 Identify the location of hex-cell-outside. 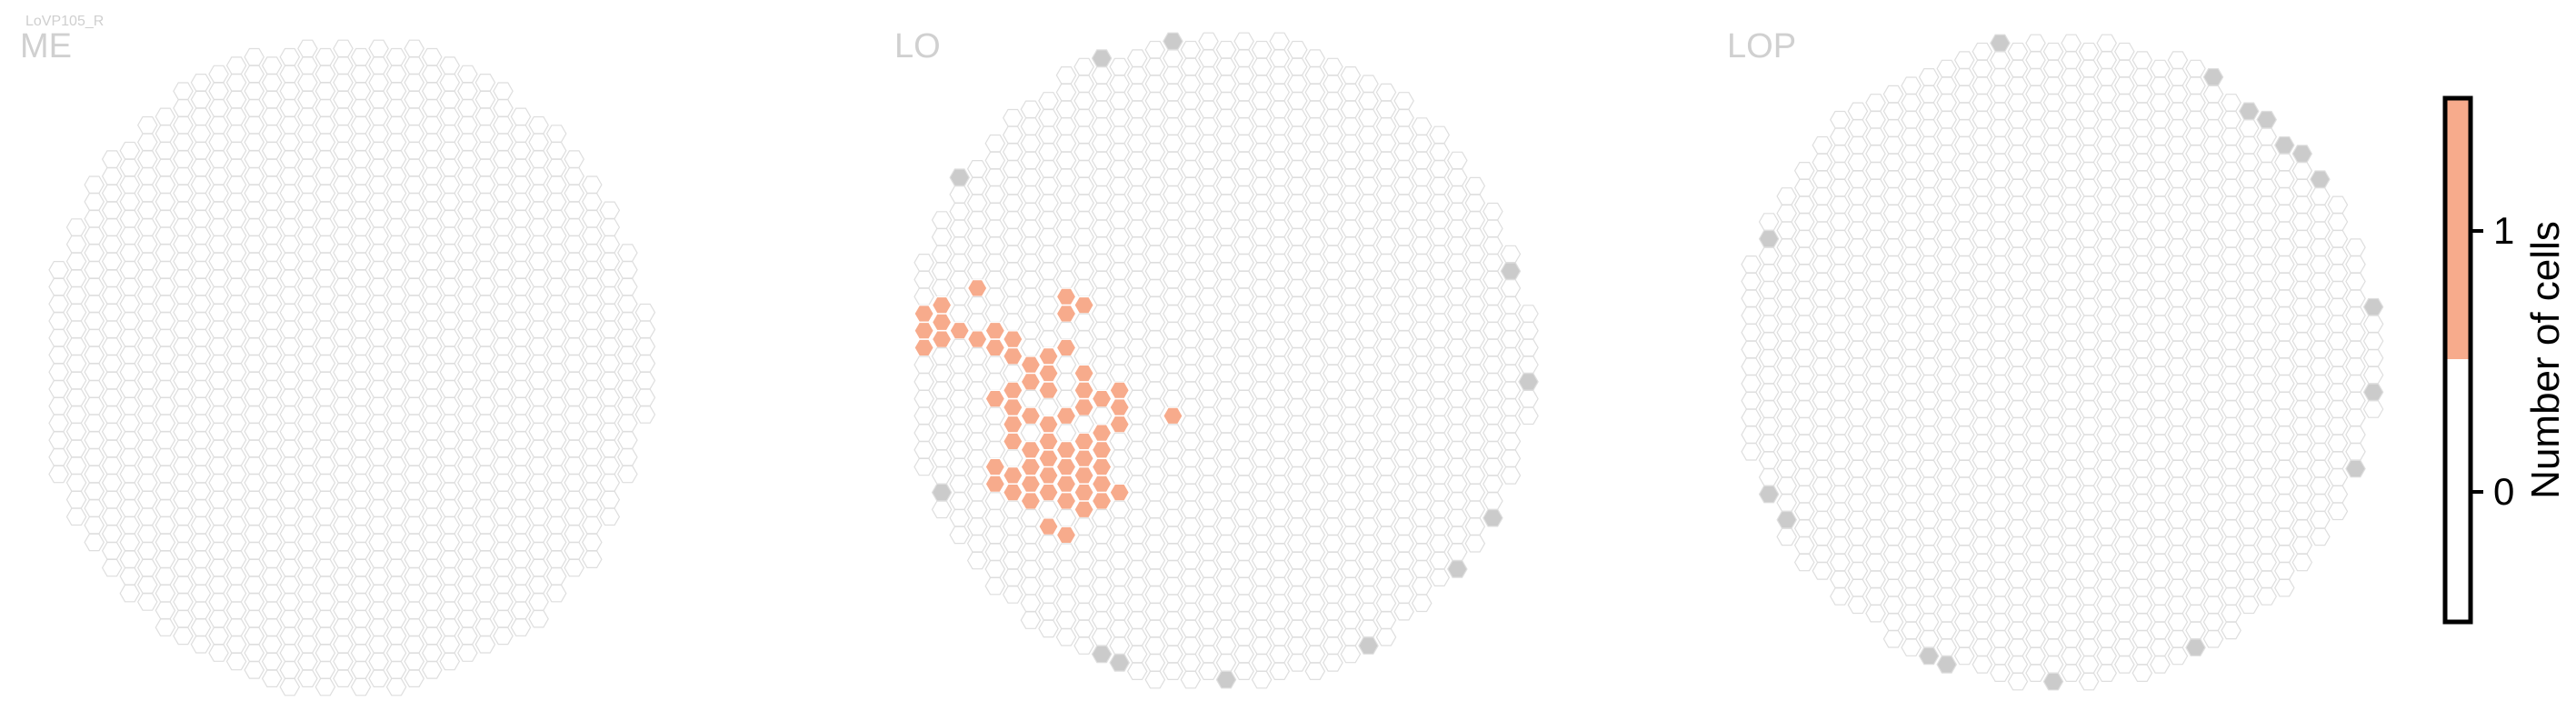
(1119, 663).